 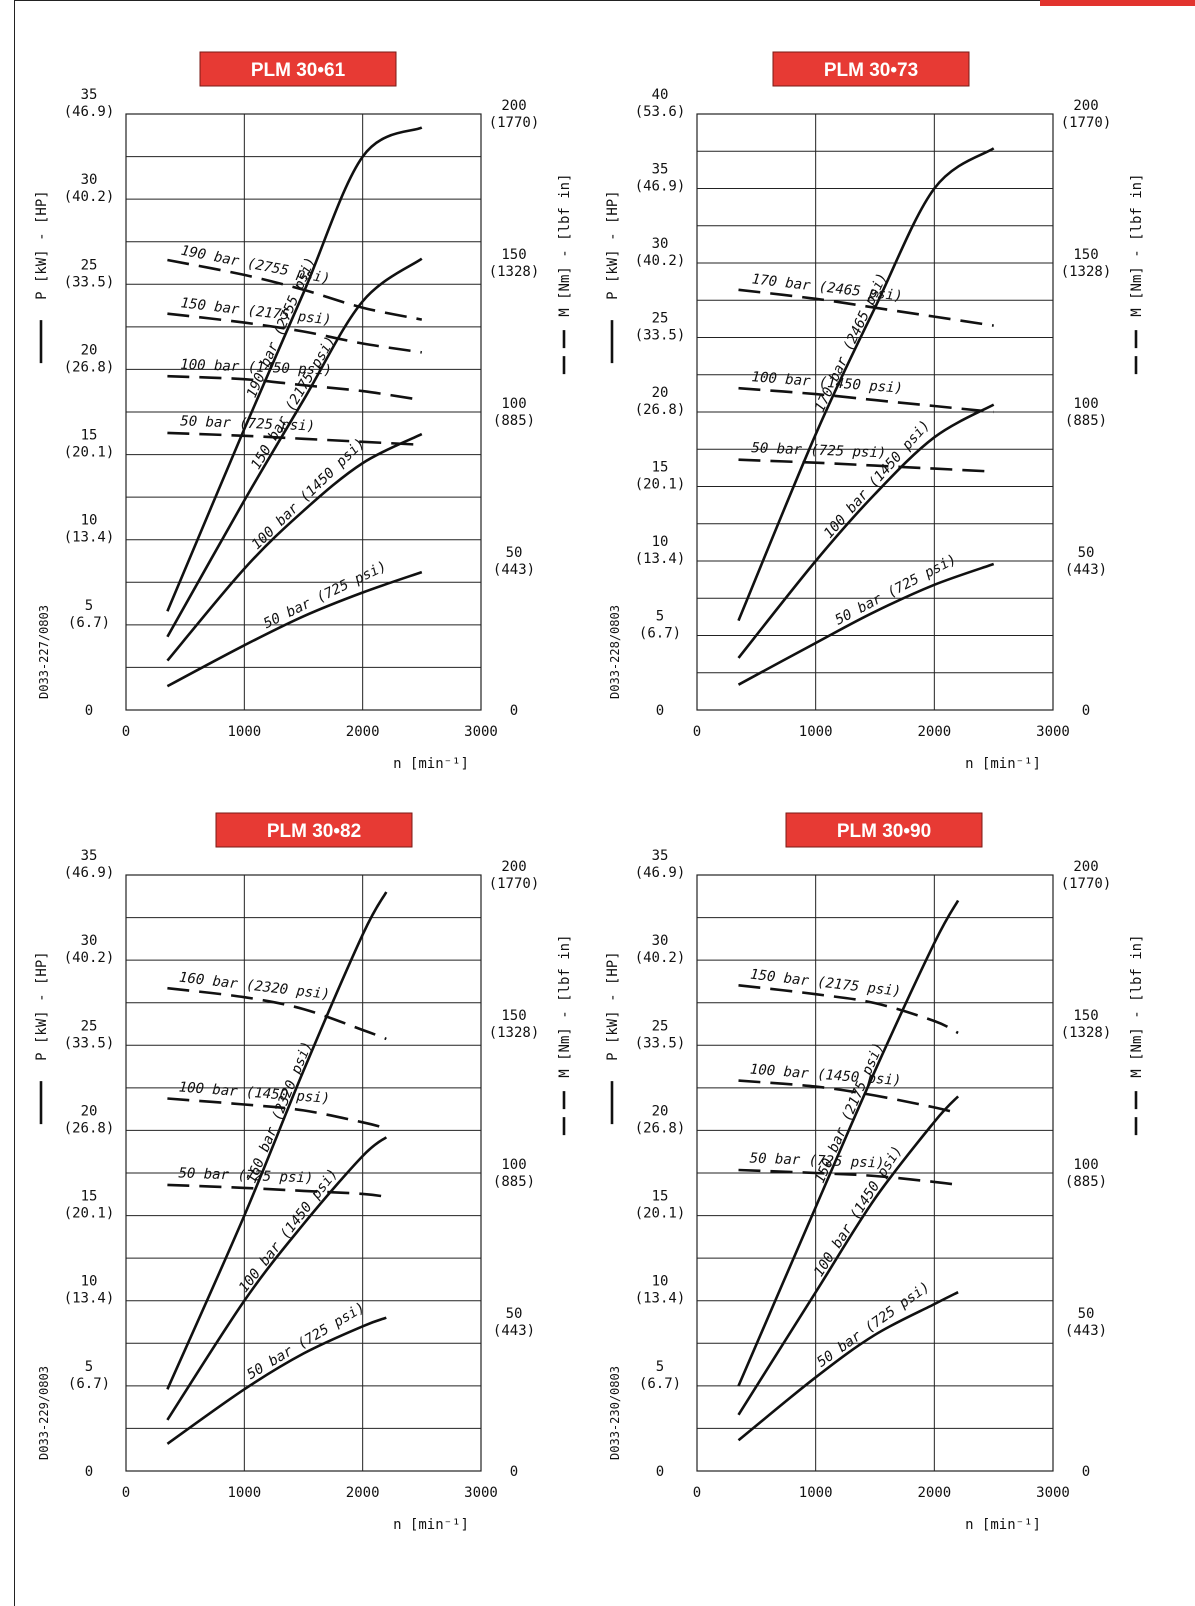 I want to click on chart-title: PLM 30•82, so click(x=314, y=831).